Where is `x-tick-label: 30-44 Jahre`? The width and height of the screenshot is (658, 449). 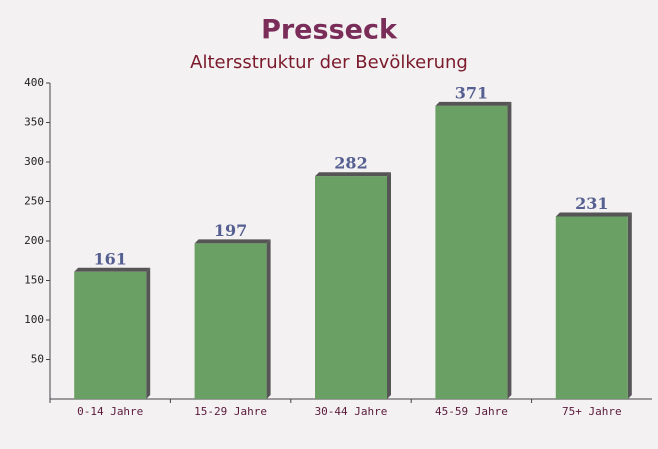 x-tick-label: 30-44 Jahre is located at coordinates (351, 411).